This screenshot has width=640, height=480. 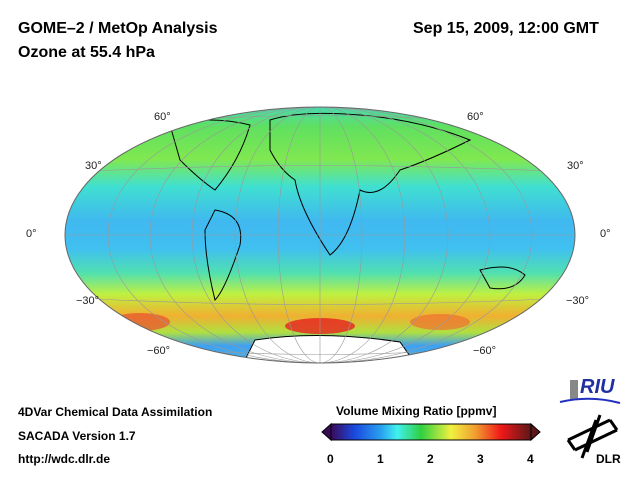 What do you see at coordinates (159, 351) in the screenshot?
I see `lat-label-60s-left: −60°` at bounding box center [159, 351].